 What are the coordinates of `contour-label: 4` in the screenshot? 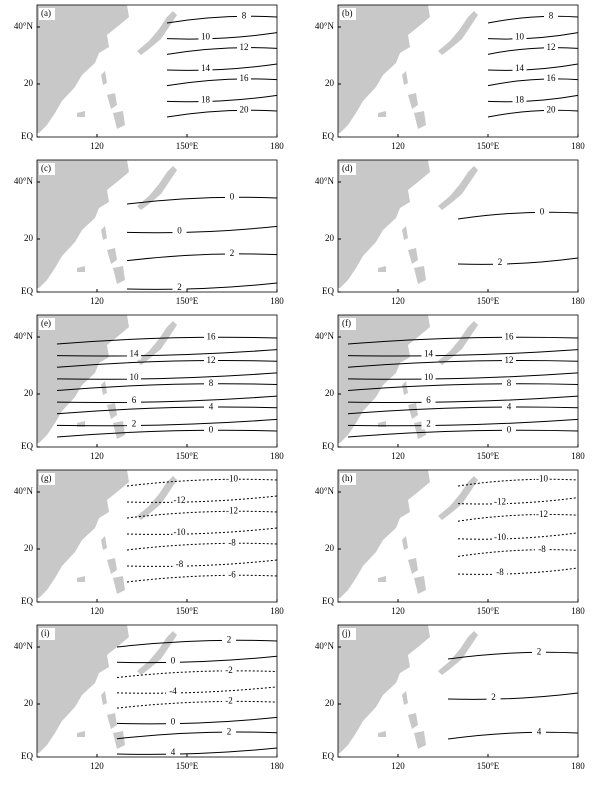 It's located at (509, 406).